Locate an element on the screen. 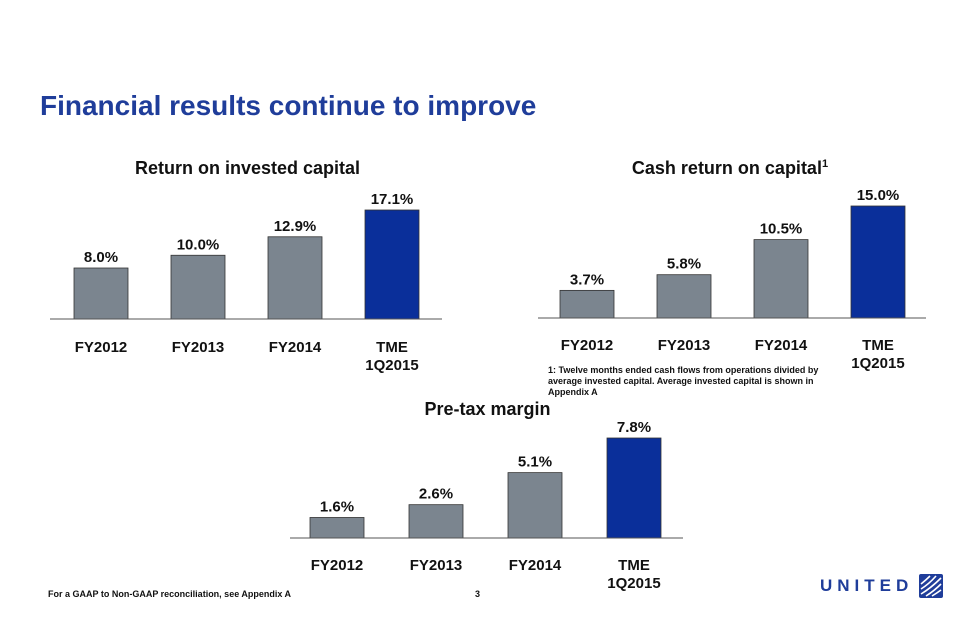  cash-roc-data-label-0: 3.7% is located at coordinates (587, 279).